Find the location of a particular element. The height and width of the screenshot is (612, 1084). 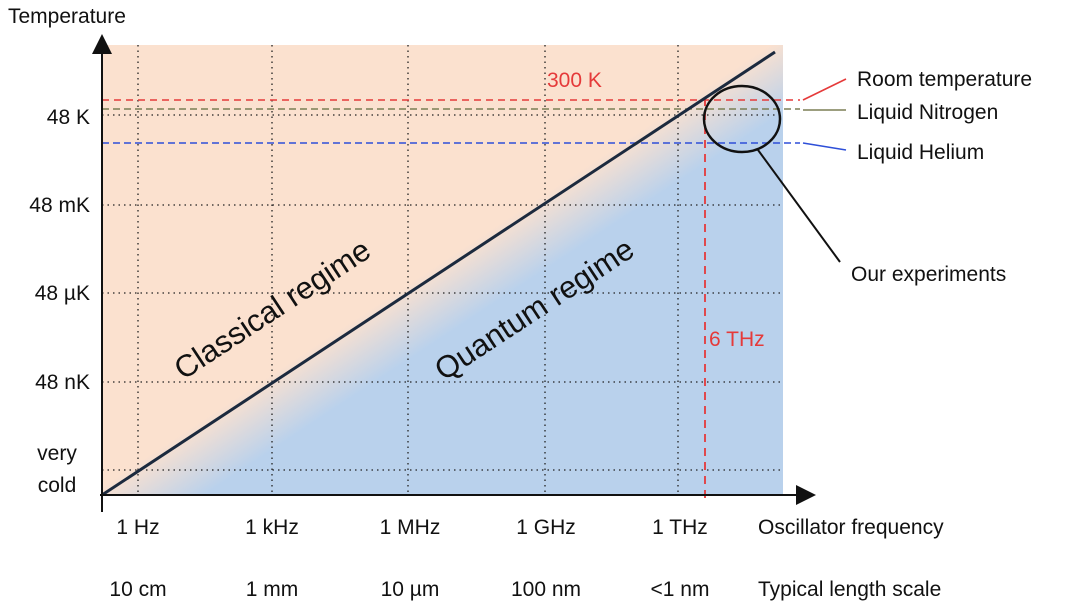

callout-label: Our experiments is located at coordinates (928, 274).